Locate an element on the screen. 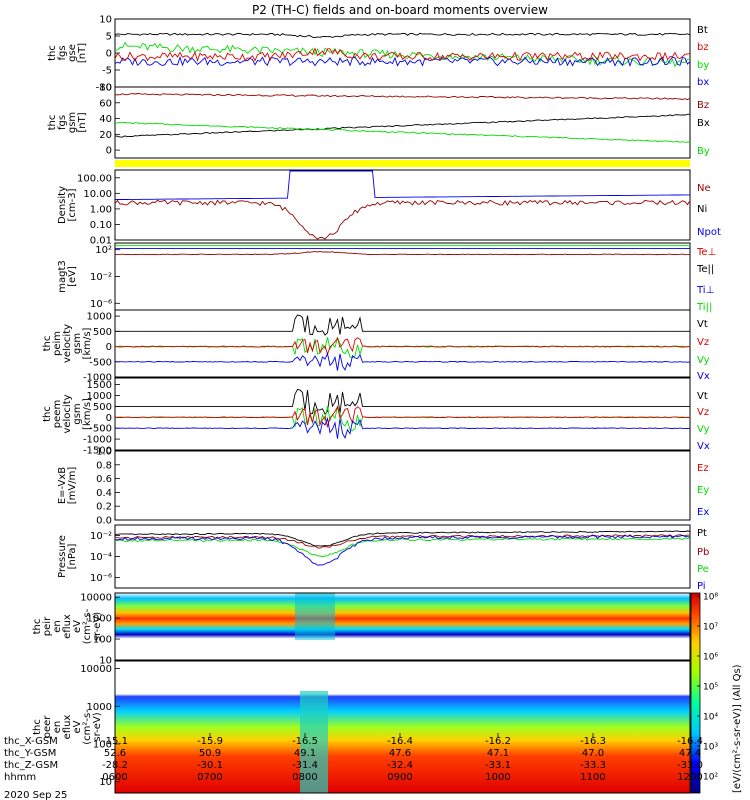  legend-by: by is located at coordinates (703, 65).